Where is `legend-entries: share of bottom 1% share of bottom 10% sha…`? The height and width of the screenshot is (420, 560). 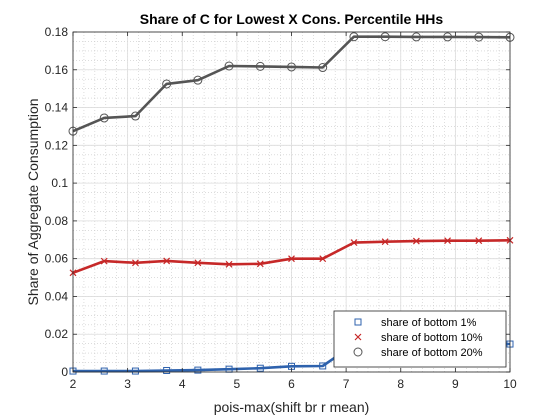
legend-entries: share of bottom 1% share of bottom 10% sha… is located at coordinates (418, 338).